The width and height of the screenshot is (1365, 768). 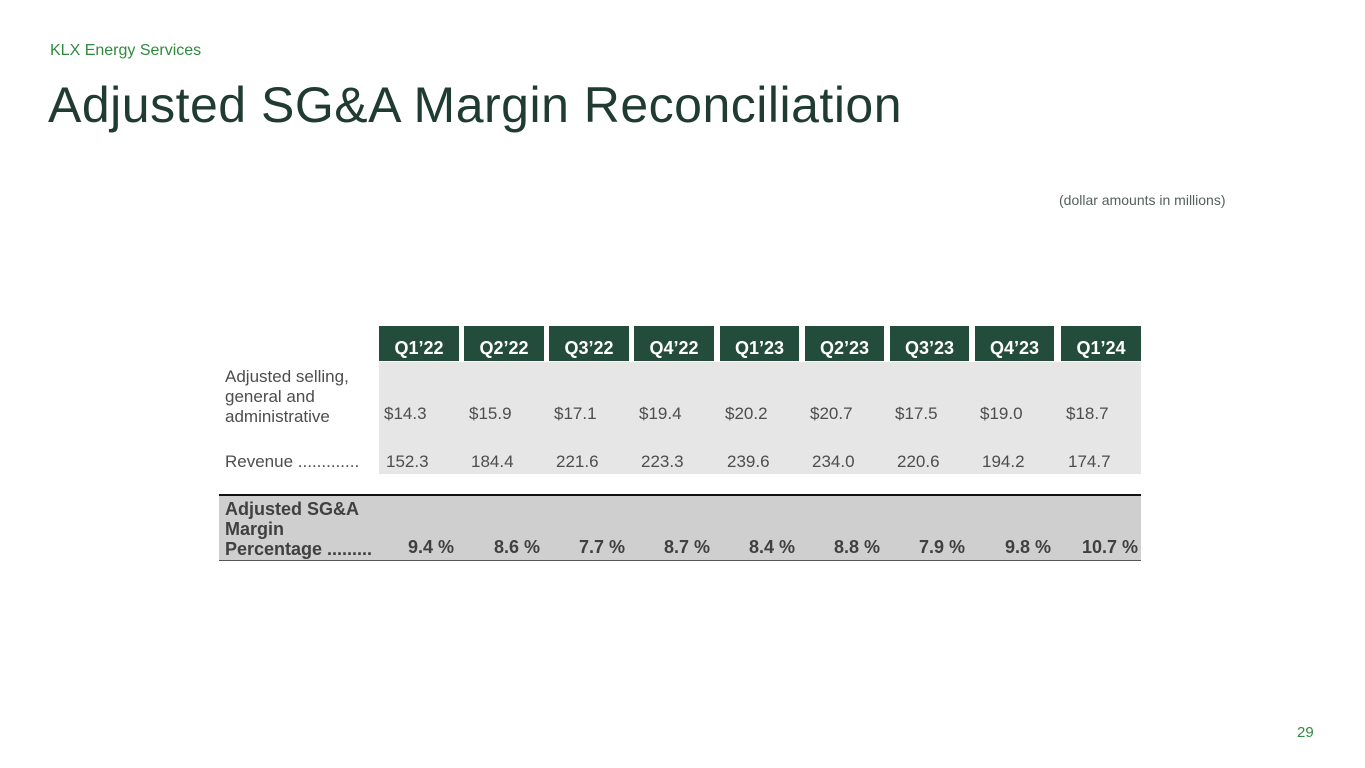 I want to click on table-cell: 220.6, so click(x=918, y=461).